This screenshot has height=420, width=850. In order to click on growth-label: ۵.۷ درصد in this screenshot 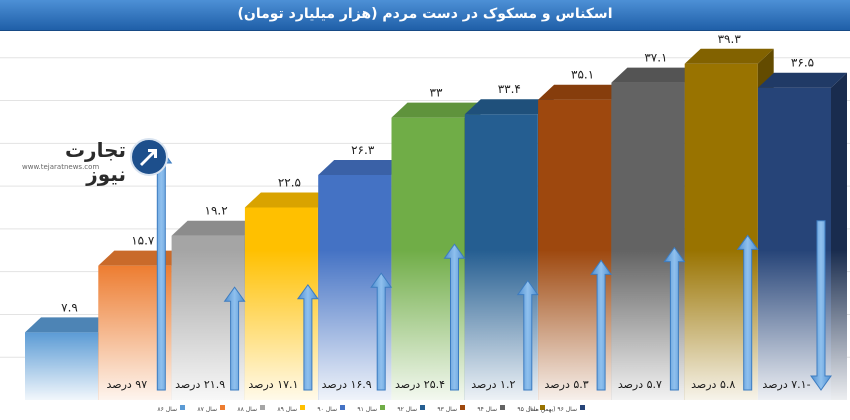, I will do `click(640, 384)`.